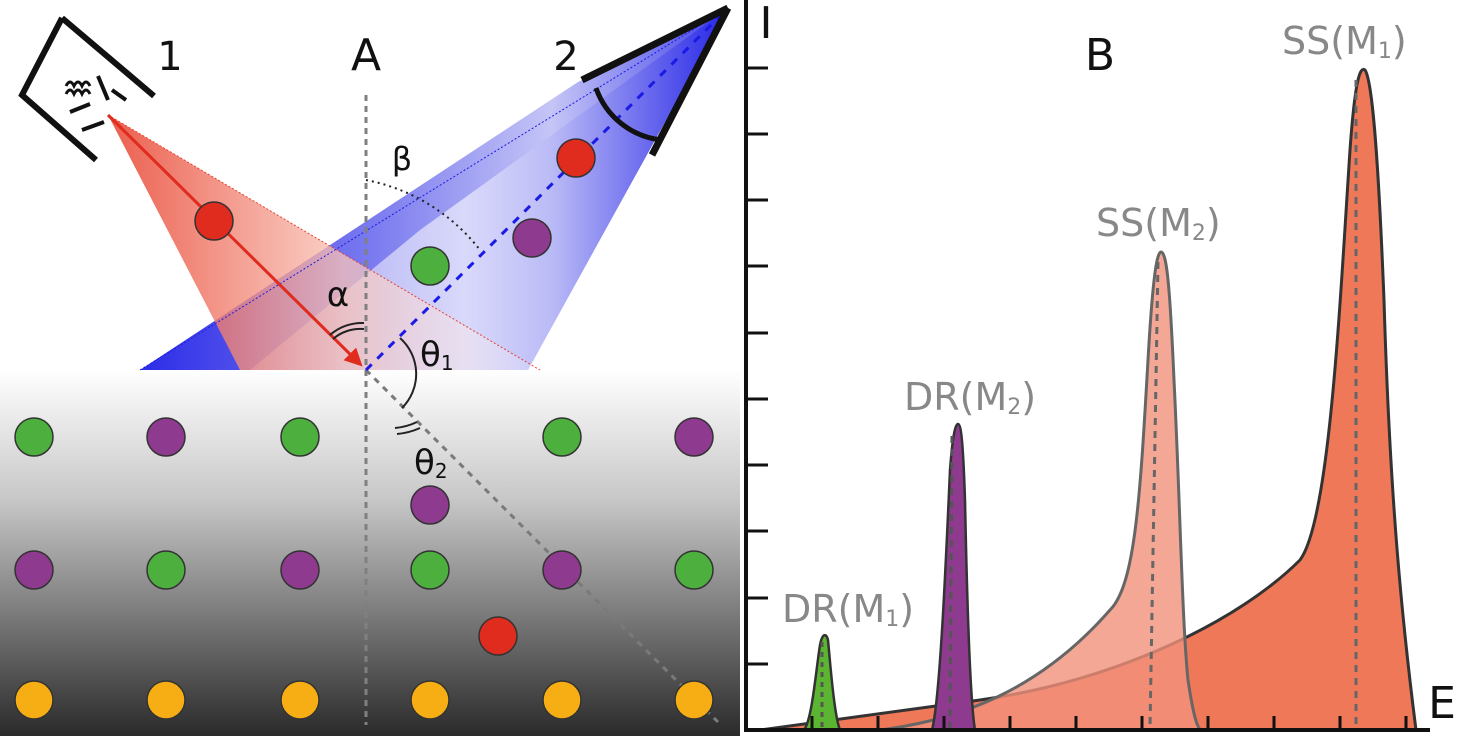 The image size is (1465, 736). I want to click on beam-particle-green, so click(430, 266).